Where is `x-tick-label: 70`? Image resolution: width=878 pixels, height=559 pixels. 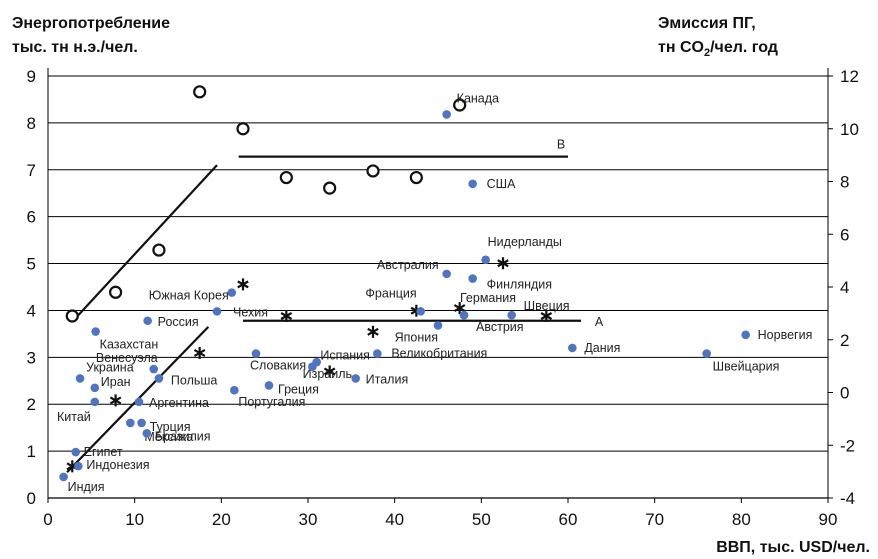
x-tick-label: 70 is located at coordinates (654, 519).